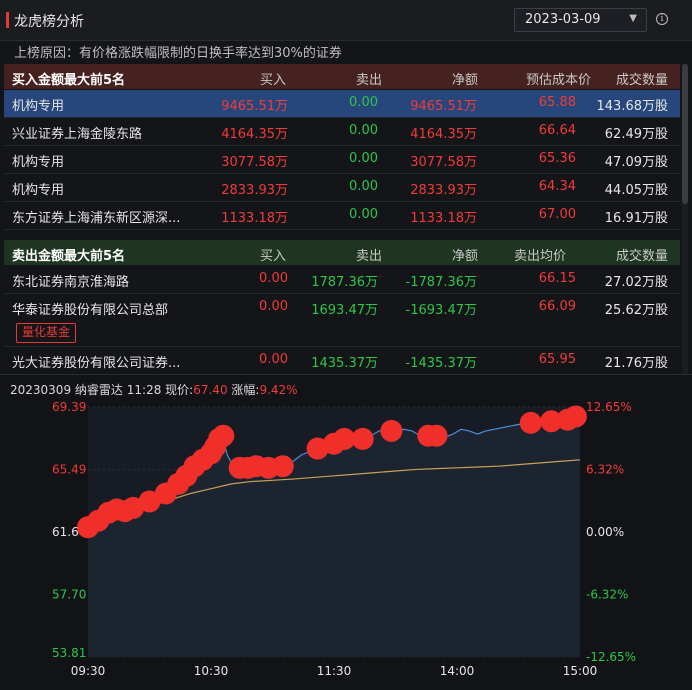 This screenshot has height=690, width=692. I want to click on buy-header-buy: 买入, so click(273, 80).